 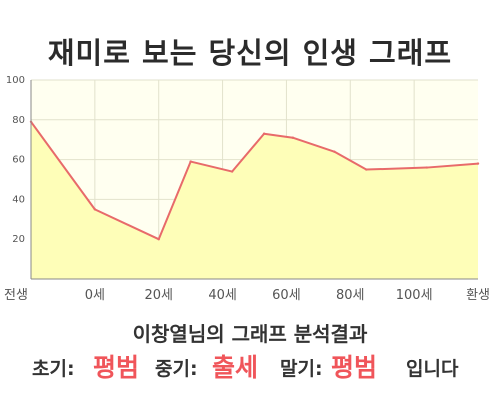 What do you see at coordinates (18, 160) in the screenshot?
I see `y-tick-label: 60` at bounding box center [18, 160].